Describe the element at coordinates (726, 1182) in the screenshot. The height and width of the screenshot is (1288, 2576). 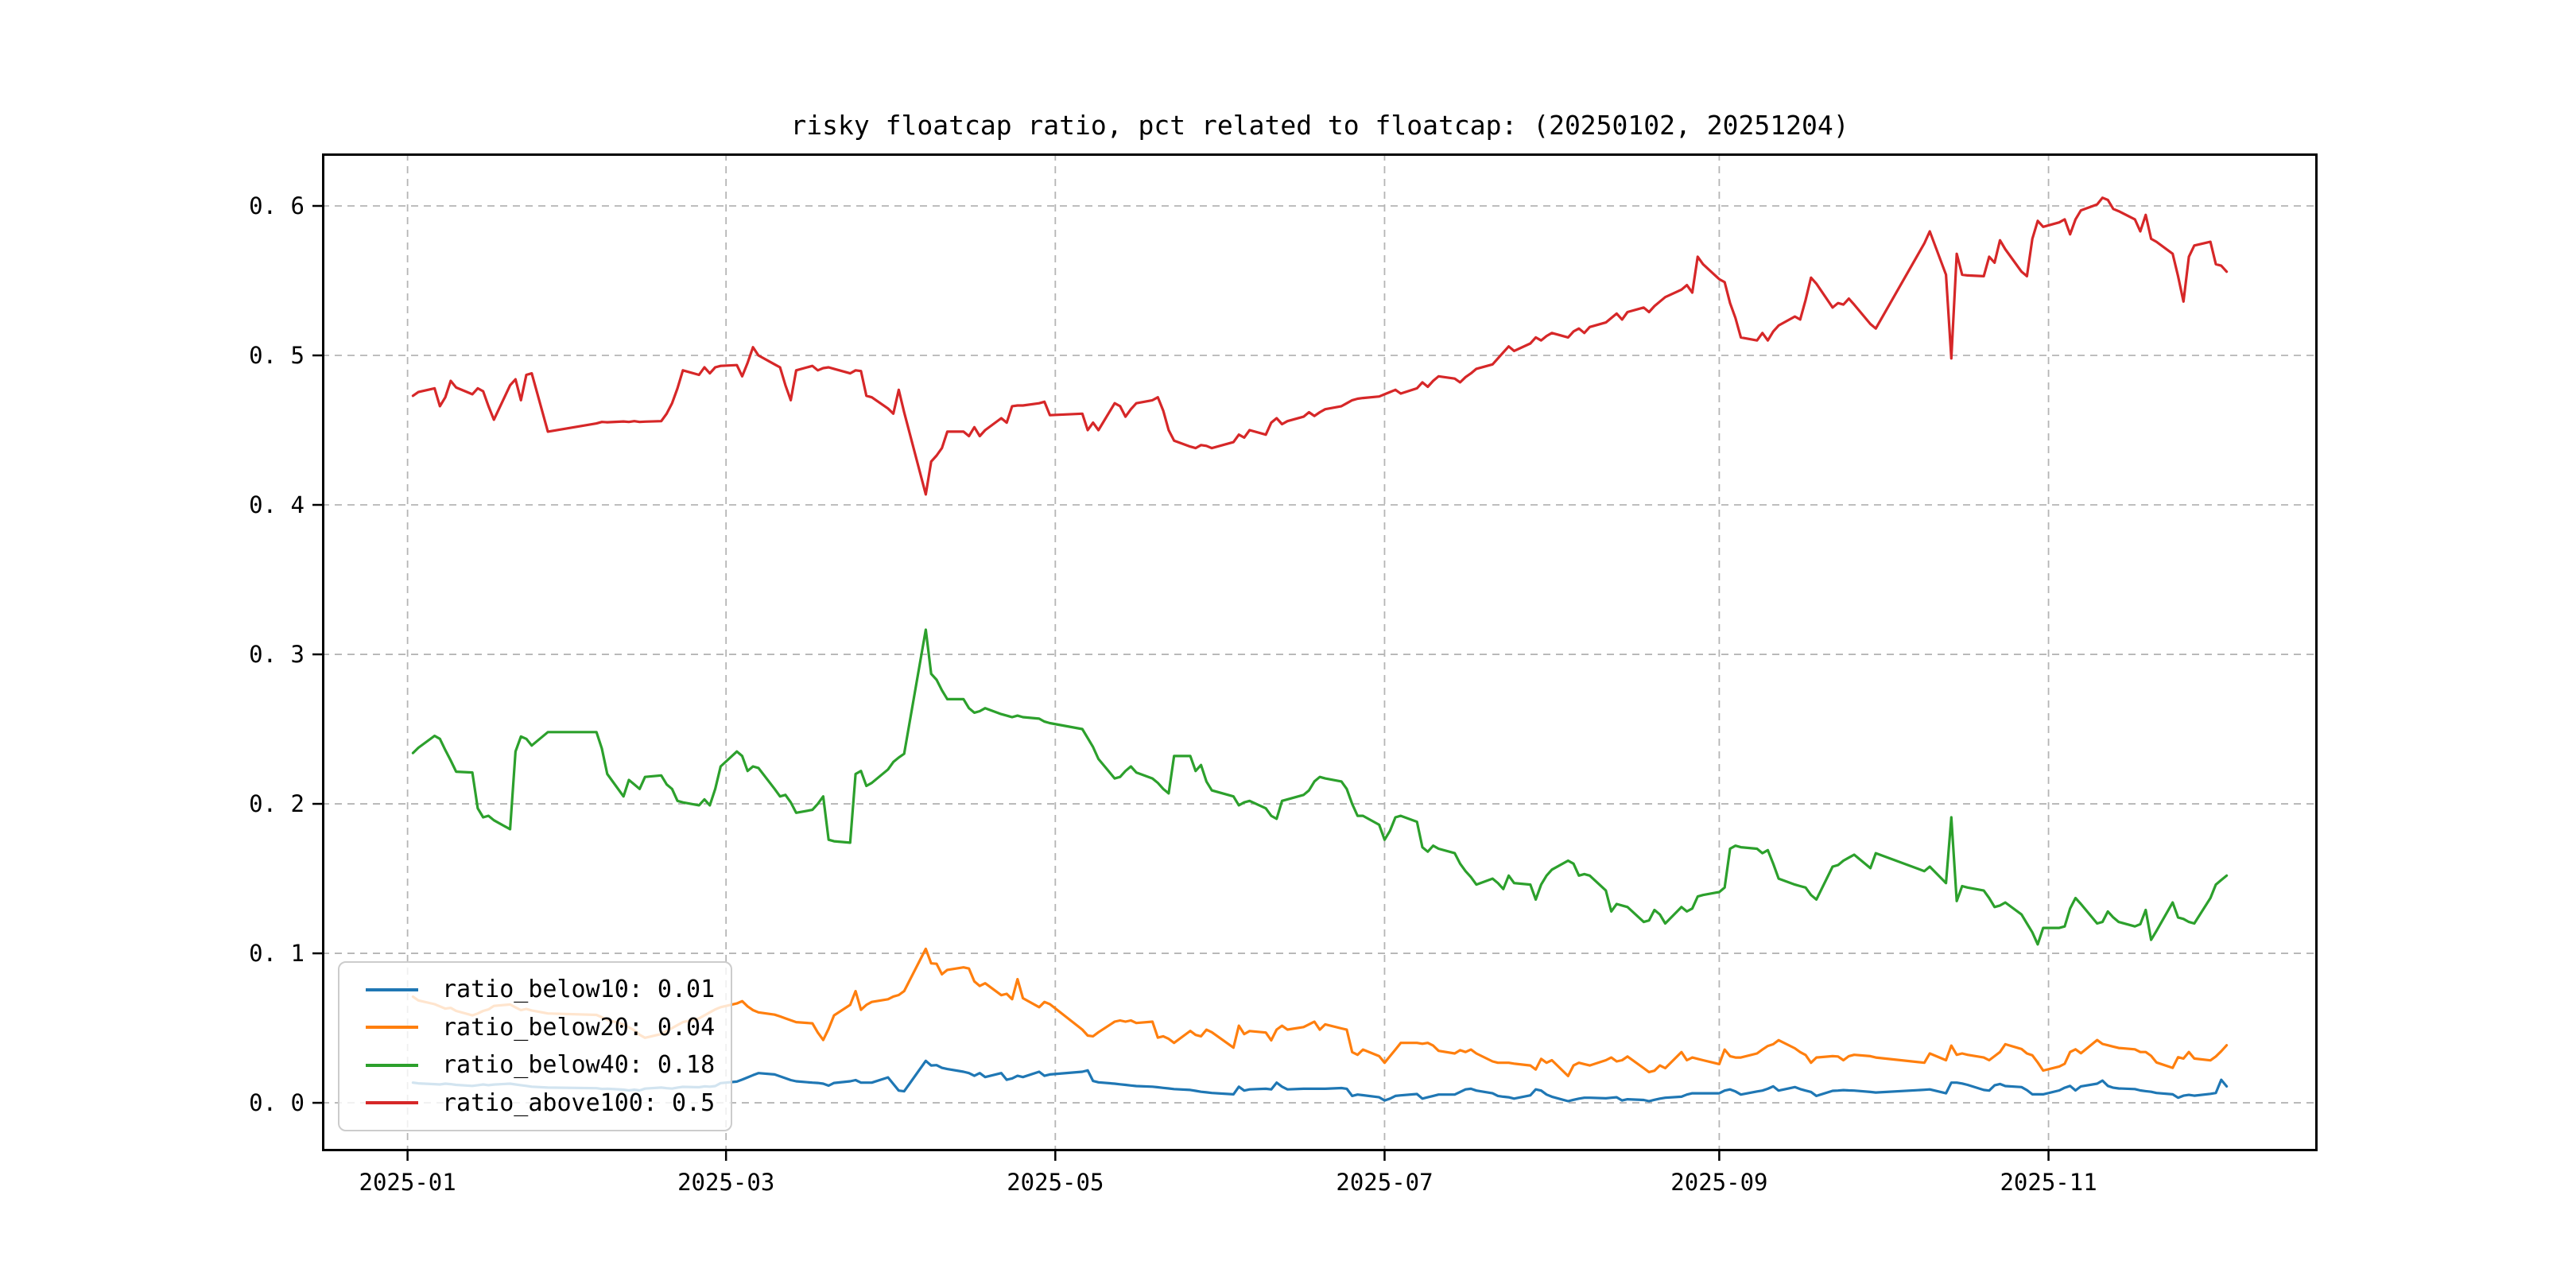
I see `x-tick-label: 2025-03` at that location.